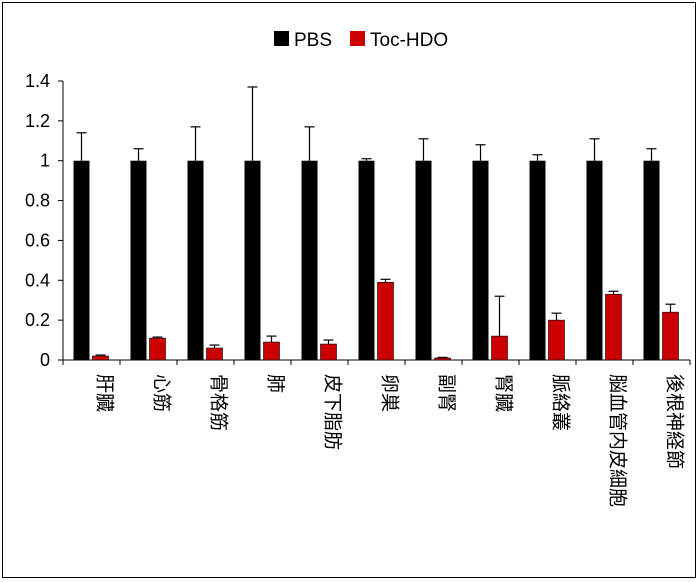  Describe the element at coordinates (219, 402) in the screenshot. I see `category-label: 骨格筋` at that location.